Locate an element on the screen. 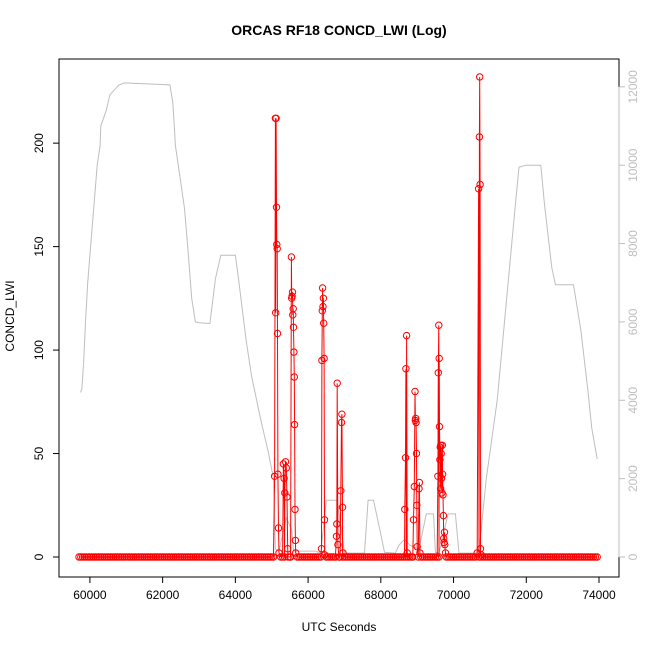 This screenshot has height=650, width=650. y2-tick-label: 12000 is located at coordinates (633, 87).